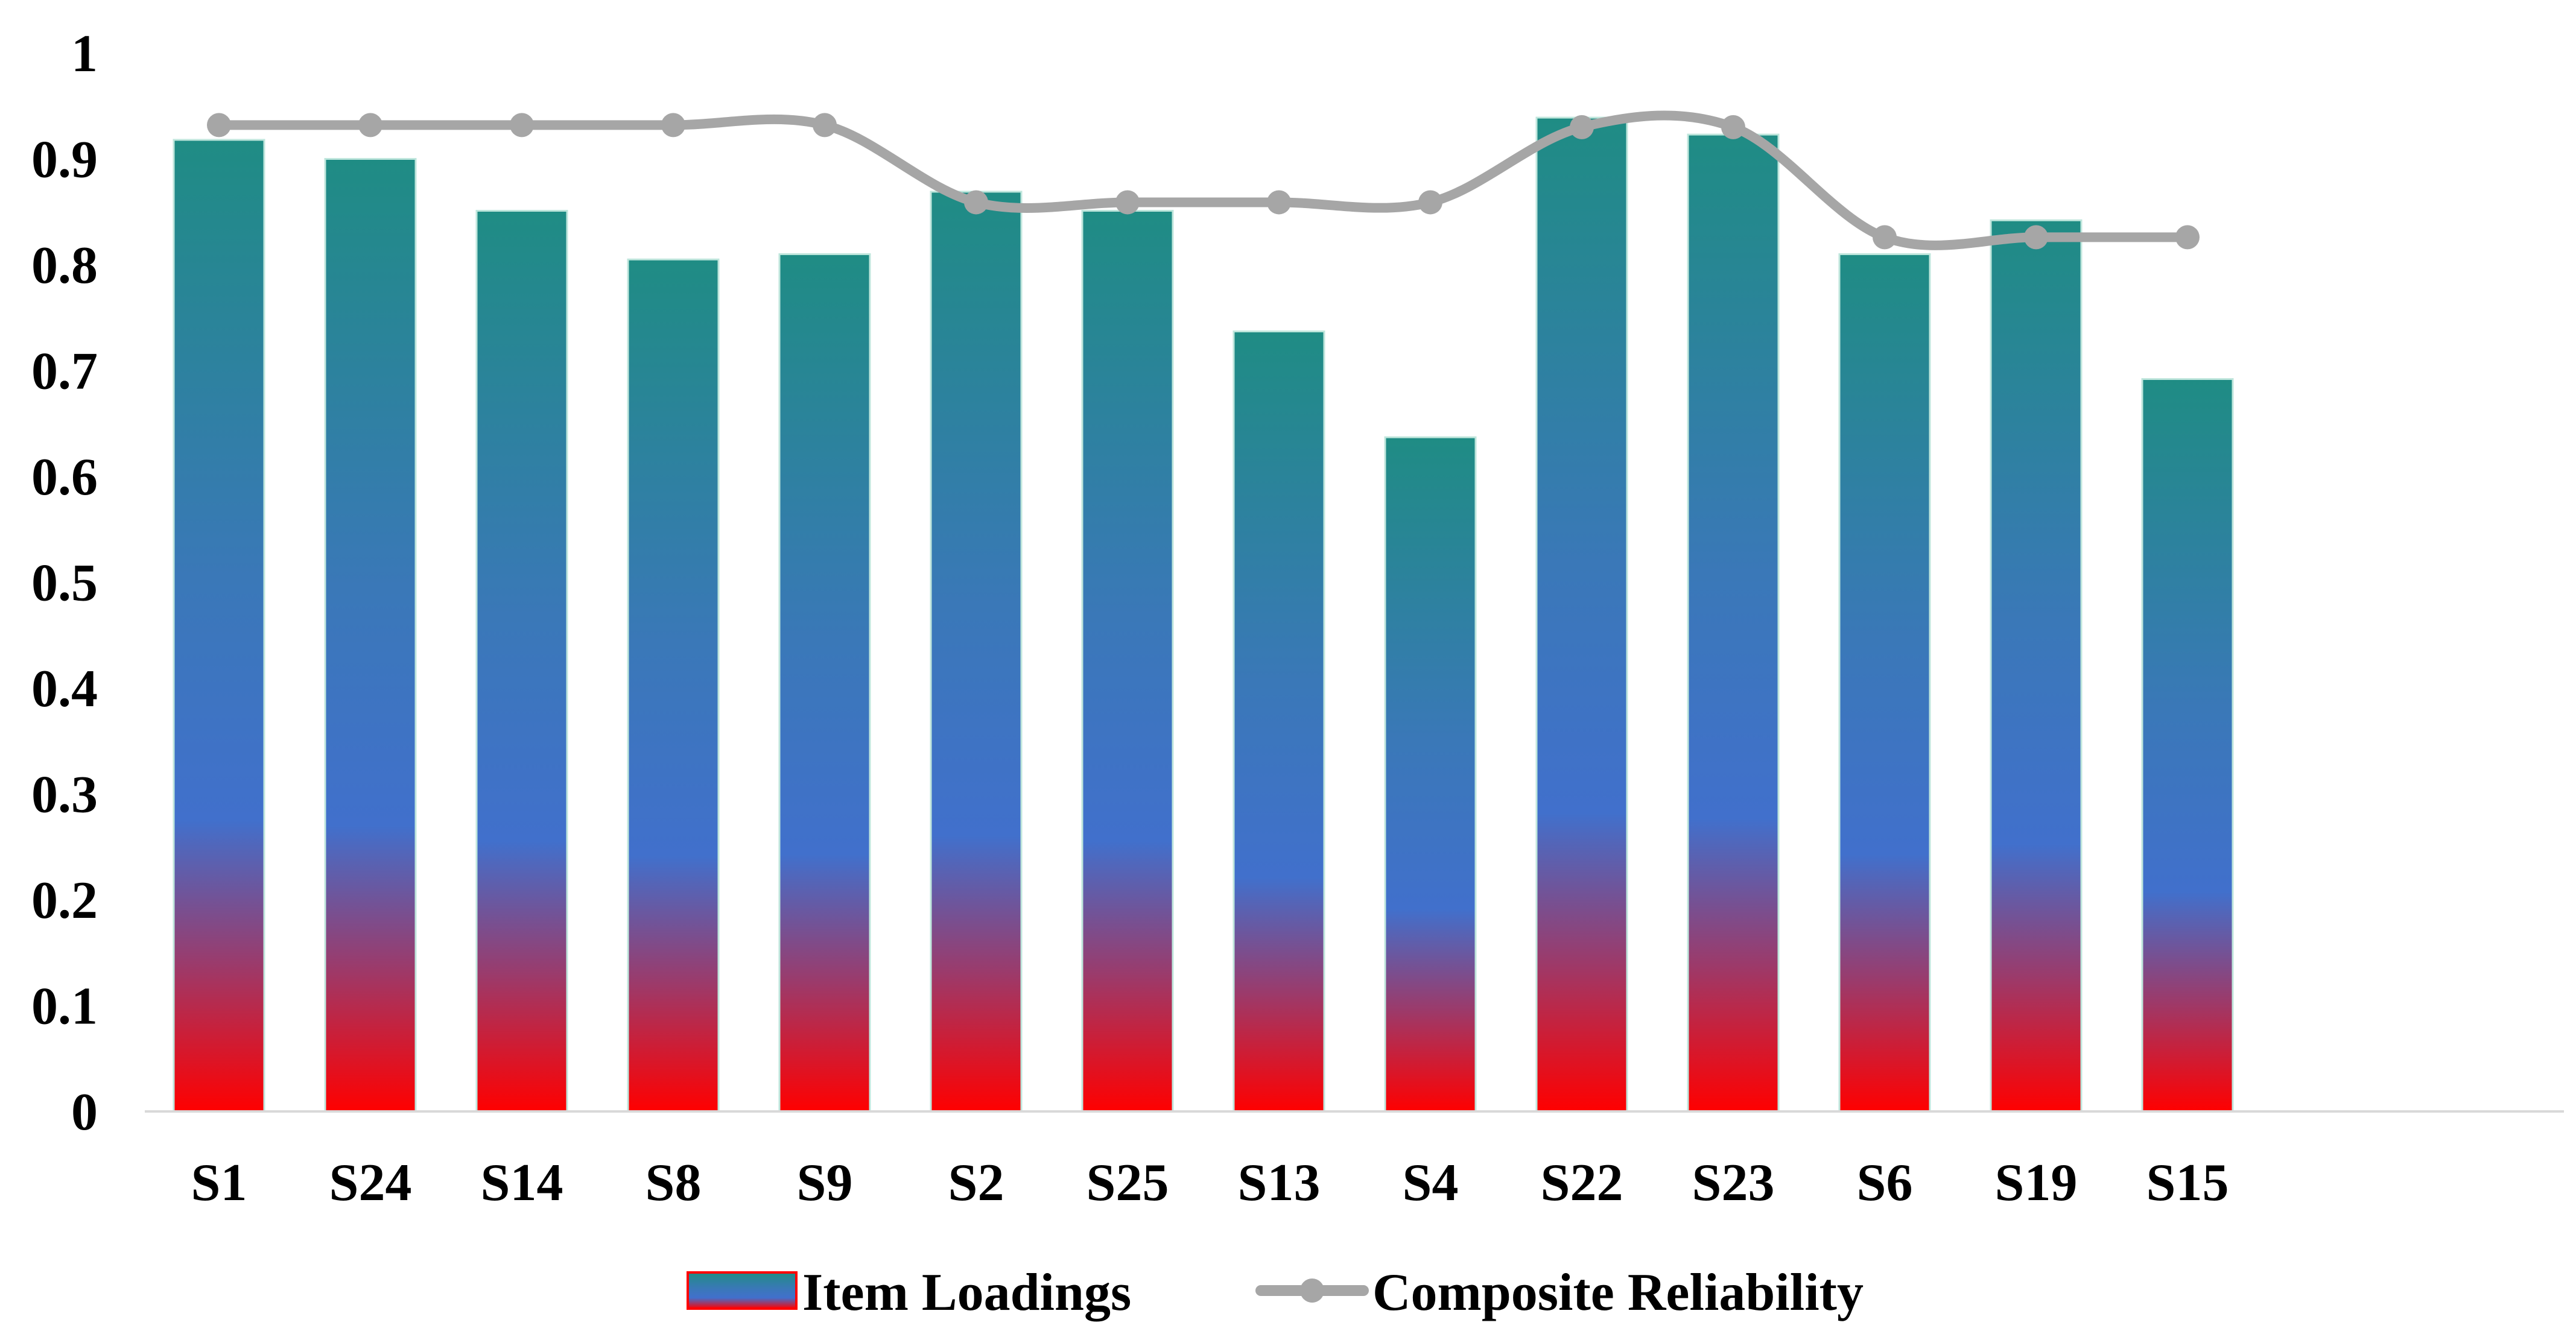 The width and height of the screenshot is (2576, 1340). What do you see at coordinates (1312, 1290) in the screenshot?
I see `legend-marker-composite-reliability` at bounding box center [1312, 1290].